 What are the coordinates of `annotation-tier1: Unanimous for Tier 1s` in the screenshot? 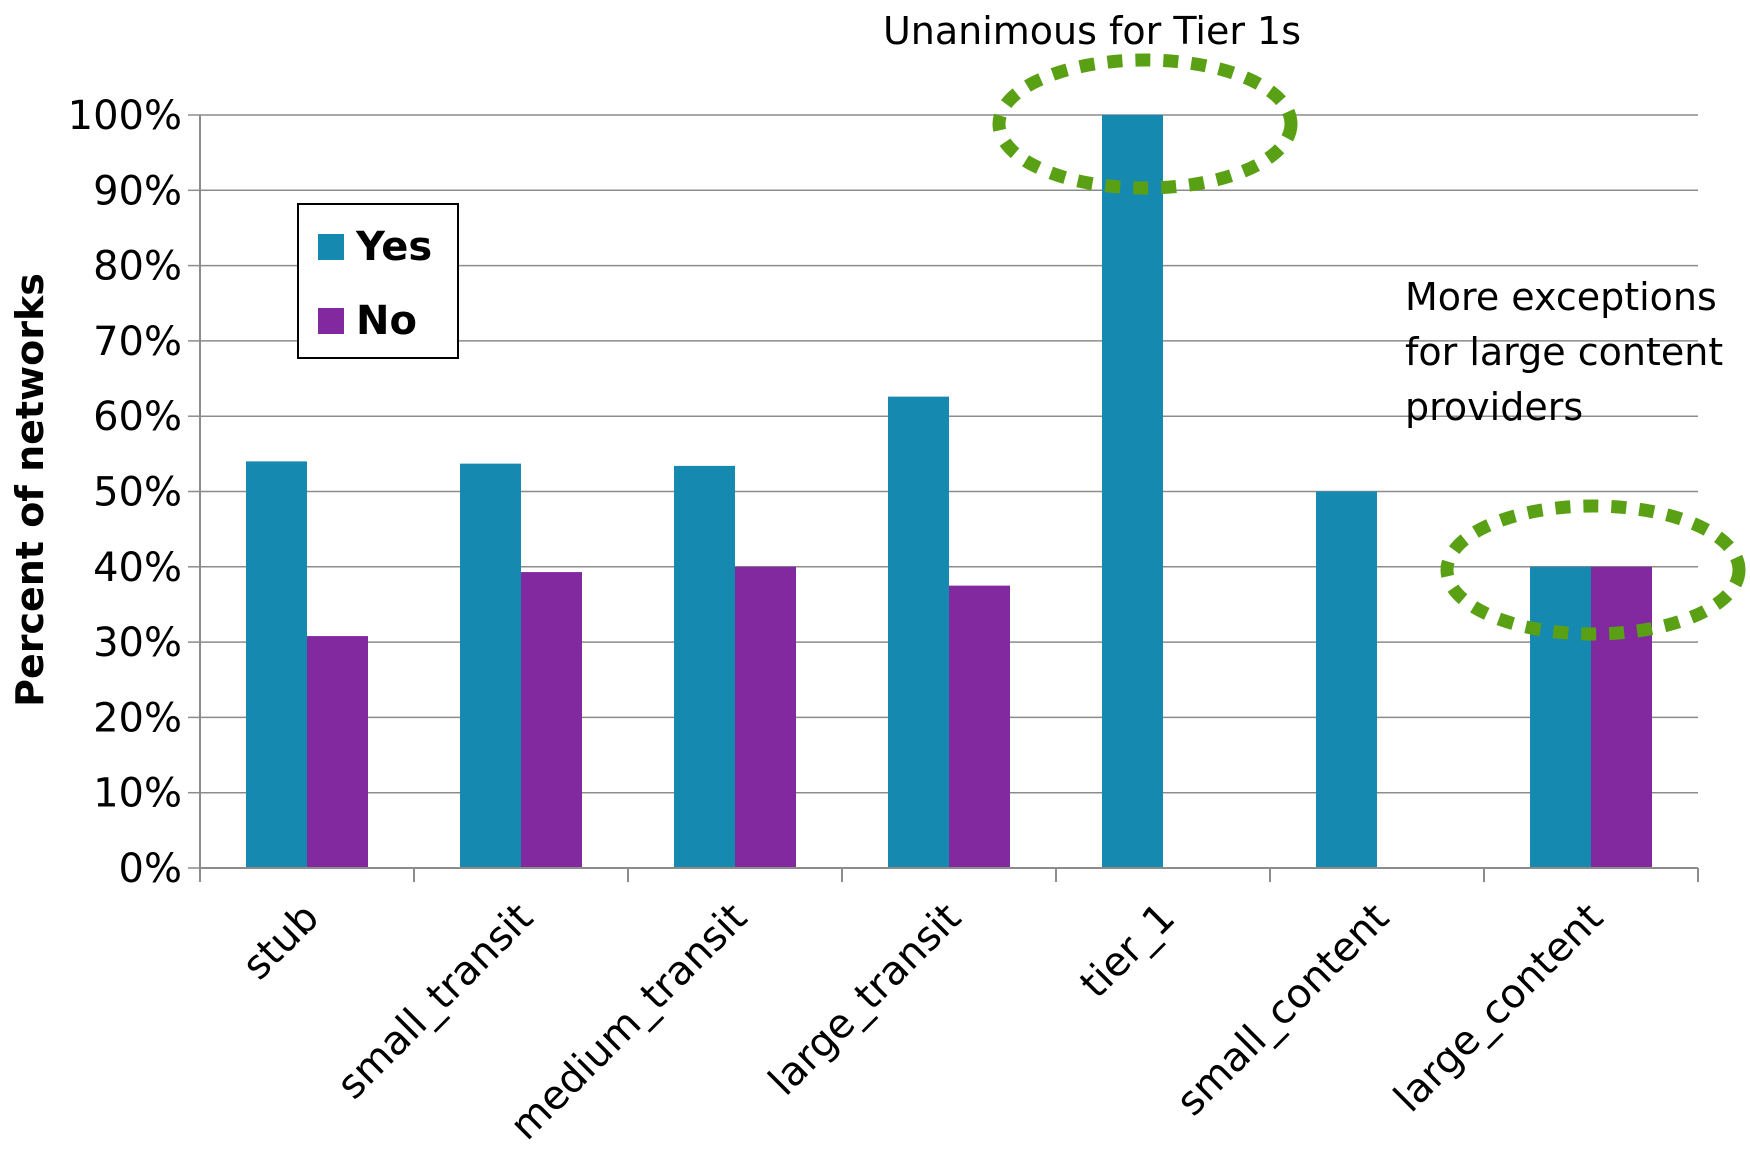 It's located at (1092, 31).